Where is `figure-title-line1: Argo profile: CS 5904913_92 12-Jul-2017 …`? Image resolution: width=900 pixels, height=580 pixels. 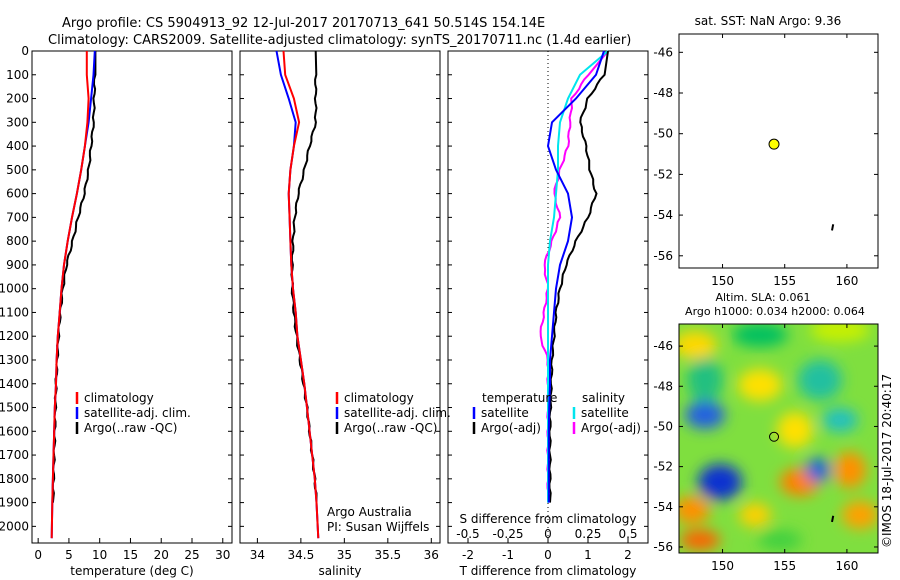 figure-title-line1: Argo profile: CS 5904913_92 12-Jul-2017 … is located at coordinates (303, 23).